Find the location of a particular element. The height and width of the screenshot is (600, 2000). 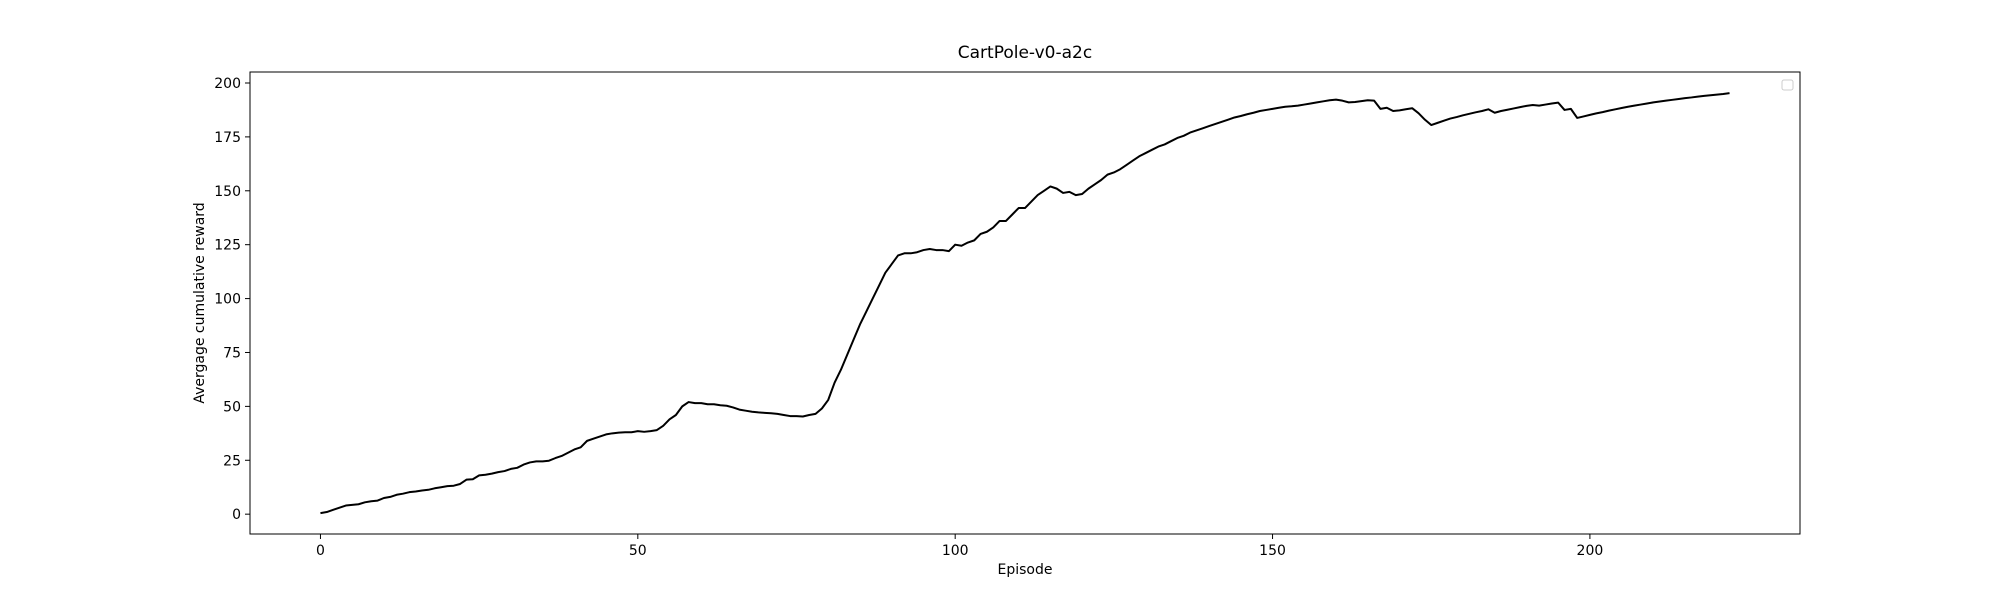

y-tick-label: 50 is located at coordinates (232, 407).